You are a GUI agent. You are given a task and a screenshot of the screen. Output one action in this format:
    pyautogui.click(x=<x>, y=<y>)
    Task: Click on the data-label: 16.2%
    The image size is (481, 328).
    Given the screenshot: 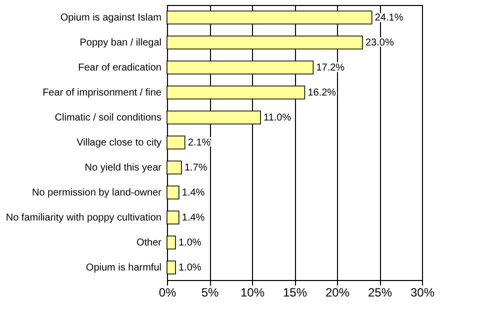 What is the action you would take?
    pyautogui.click(x=322, y=93)
    